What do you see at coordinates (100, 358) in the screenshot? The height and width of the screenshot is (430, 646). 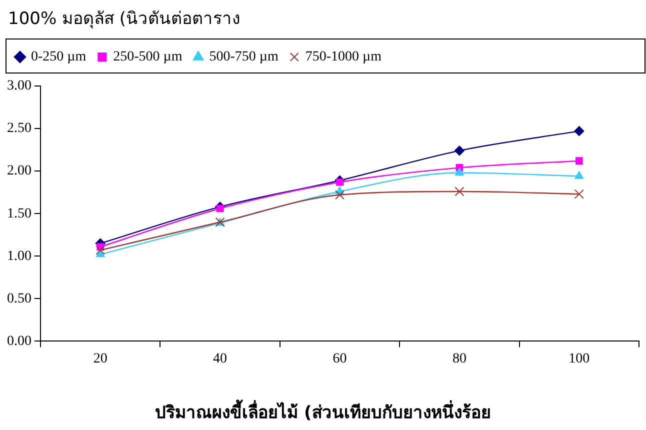 I see `x-tick-label: 20` at bounding box center [100, 358].